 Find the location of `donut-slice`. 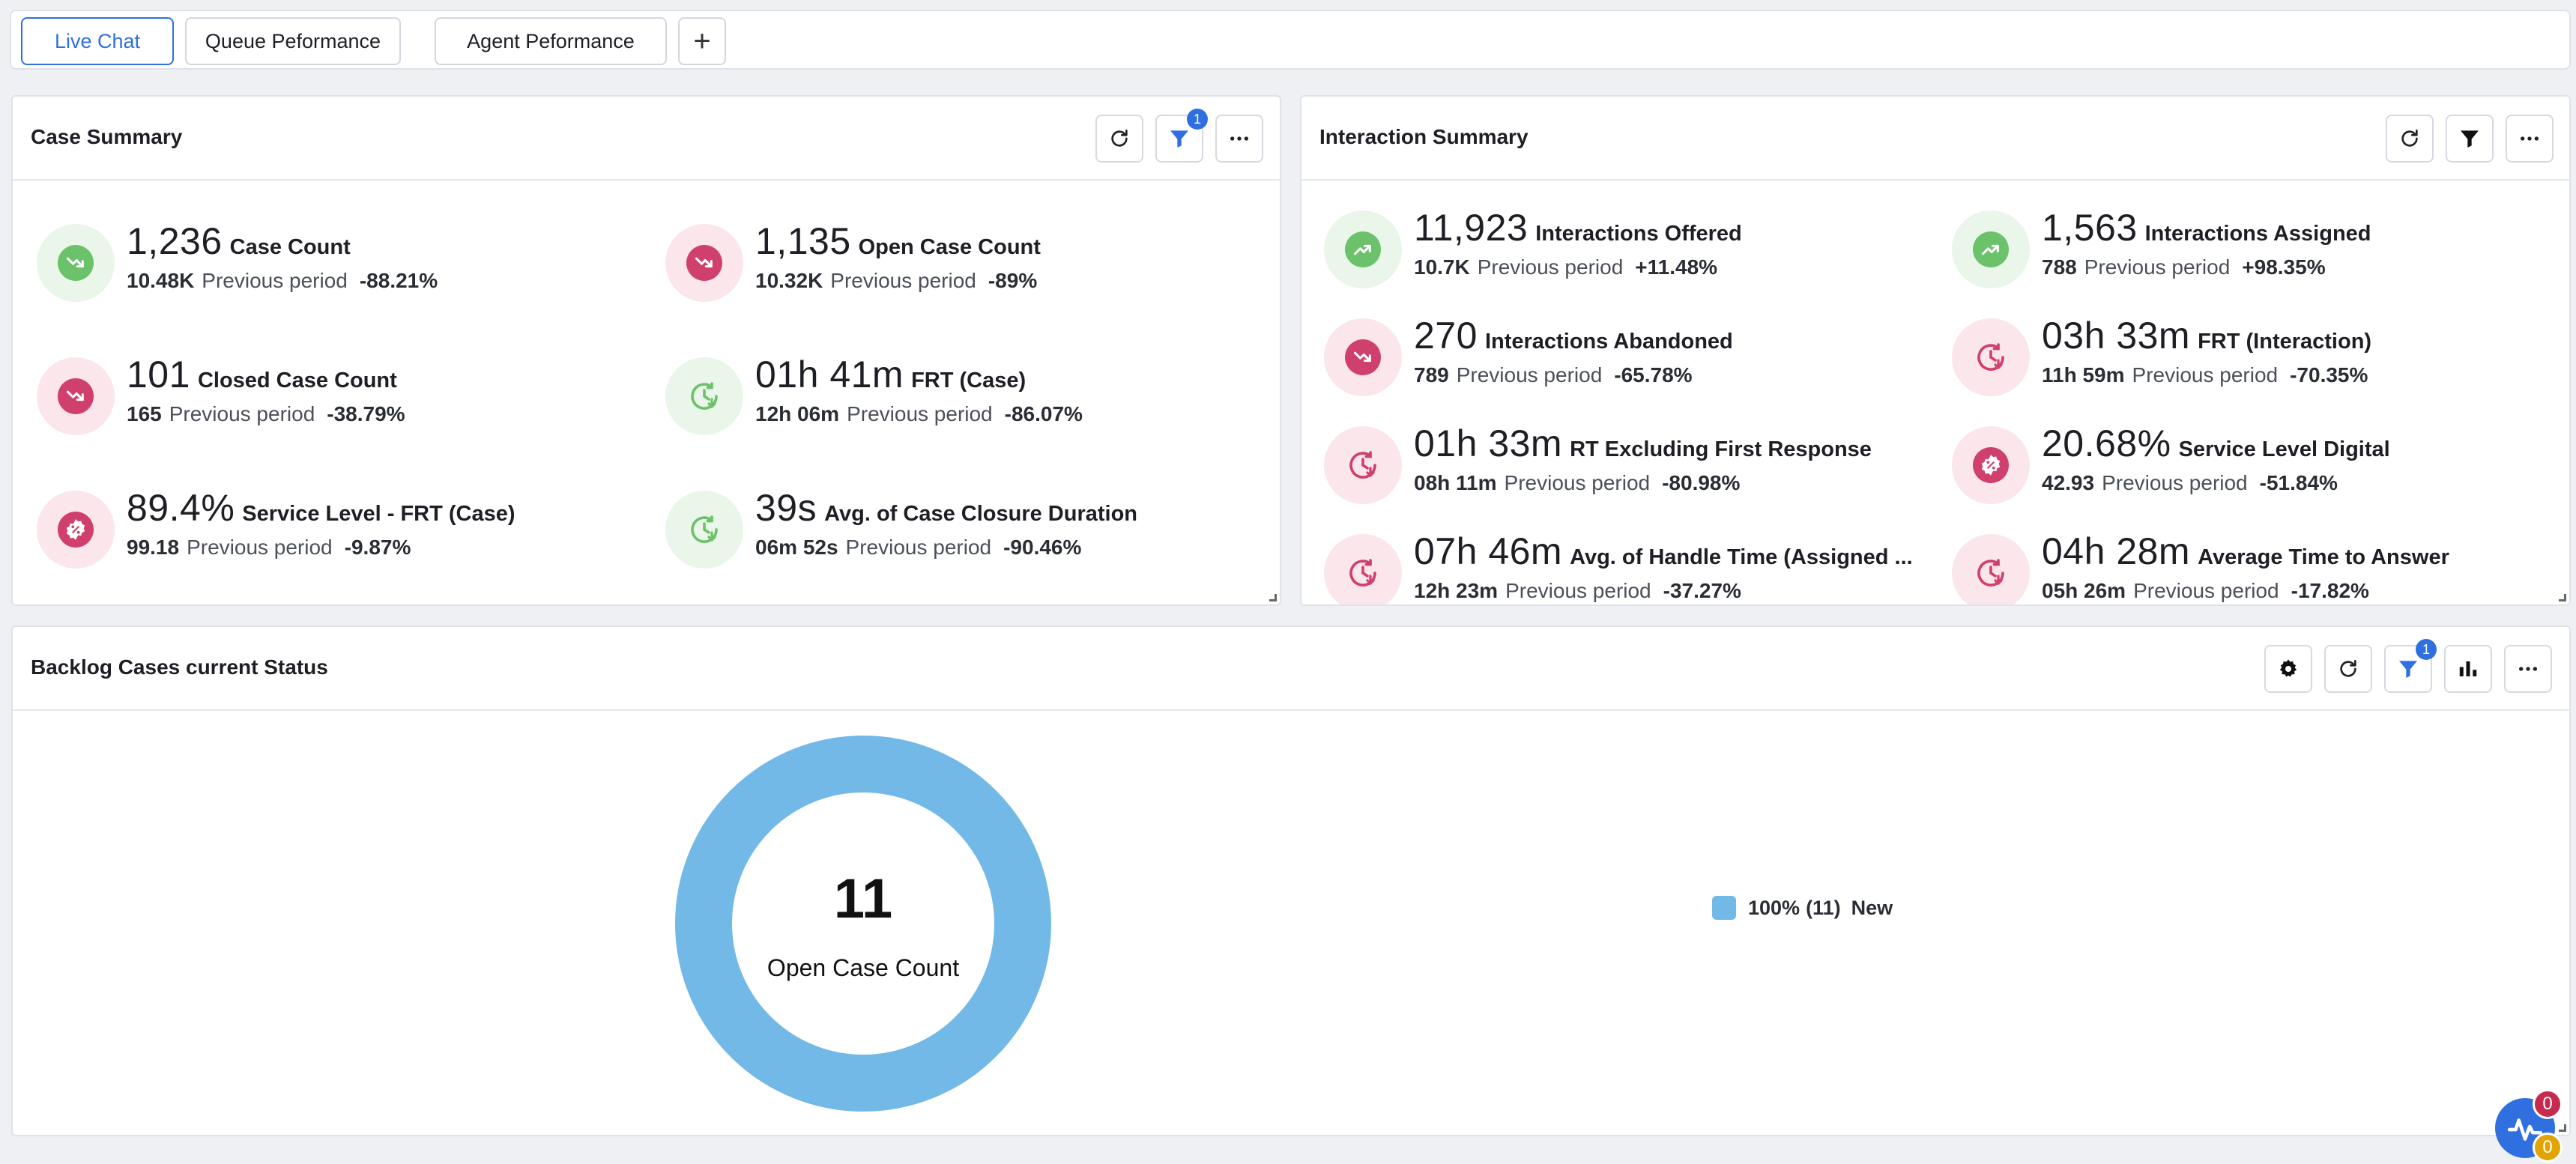

donut-slice is located at coordinates (863, 924).